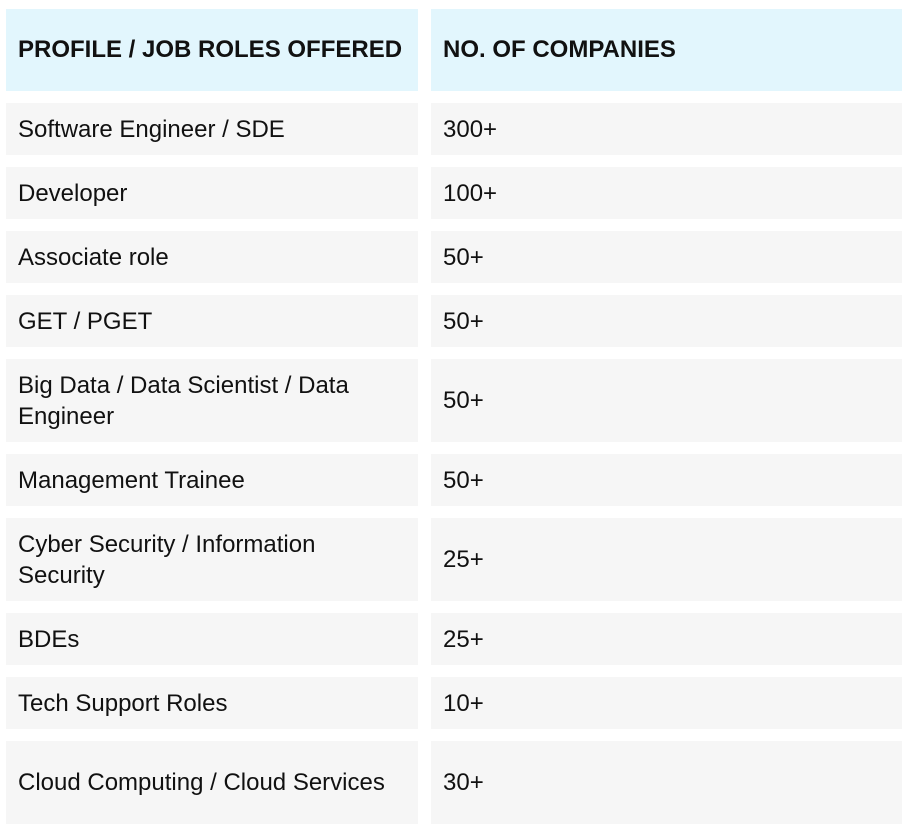 The image size is (909, 833). Describe the element at coordinates (666, 50) in the screenshot. I see `header-no-of-companies: NO. OF COMPANIES` at that location.